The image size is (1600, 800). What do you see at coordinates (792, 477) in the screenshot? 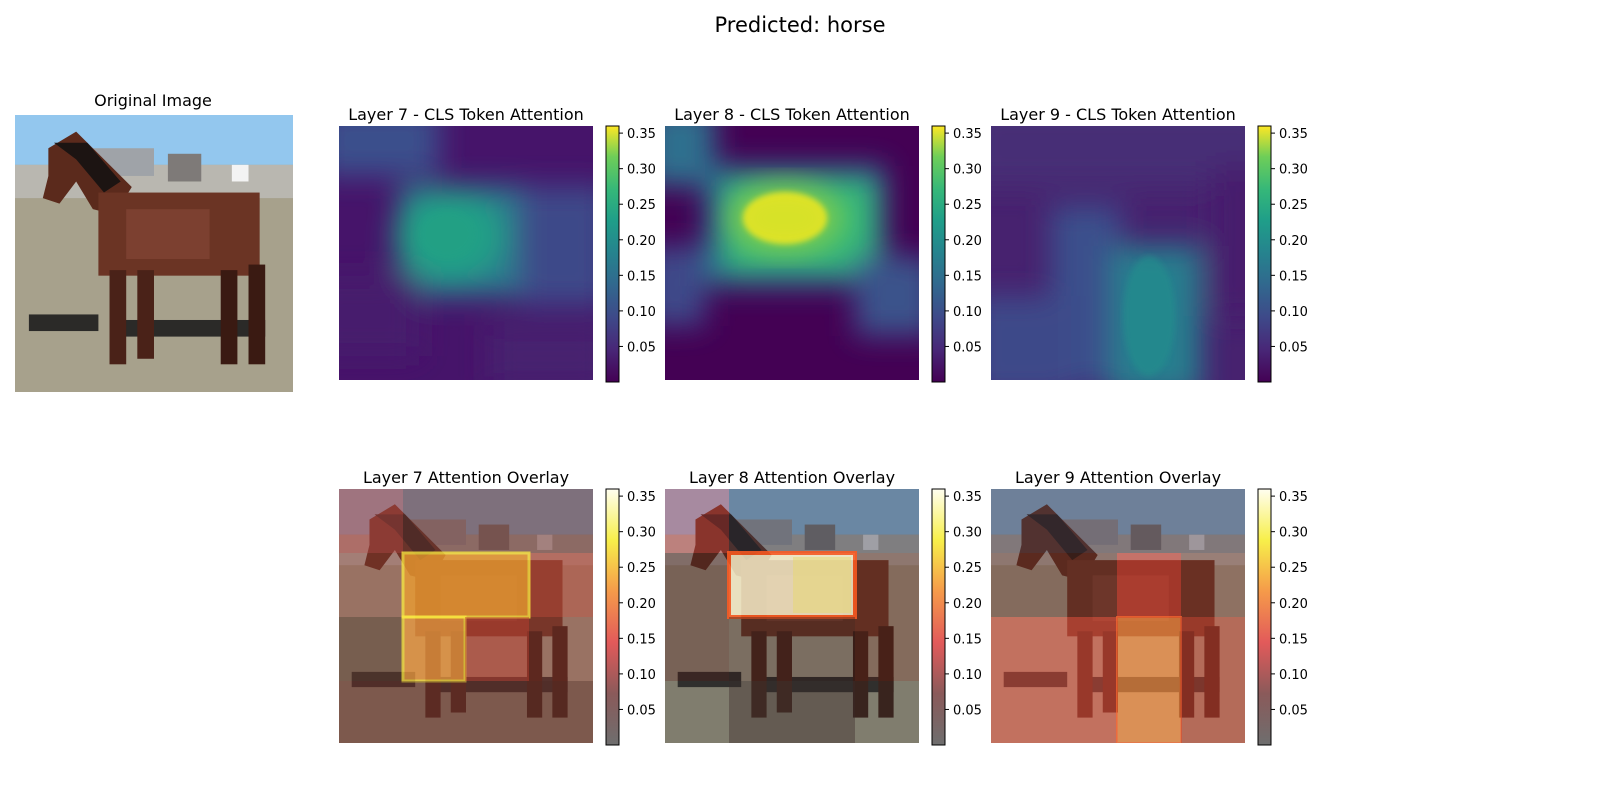
I see `overlay-layer-8-title: Layer 8 Attention Overlay` at bounding box center [792, 477].